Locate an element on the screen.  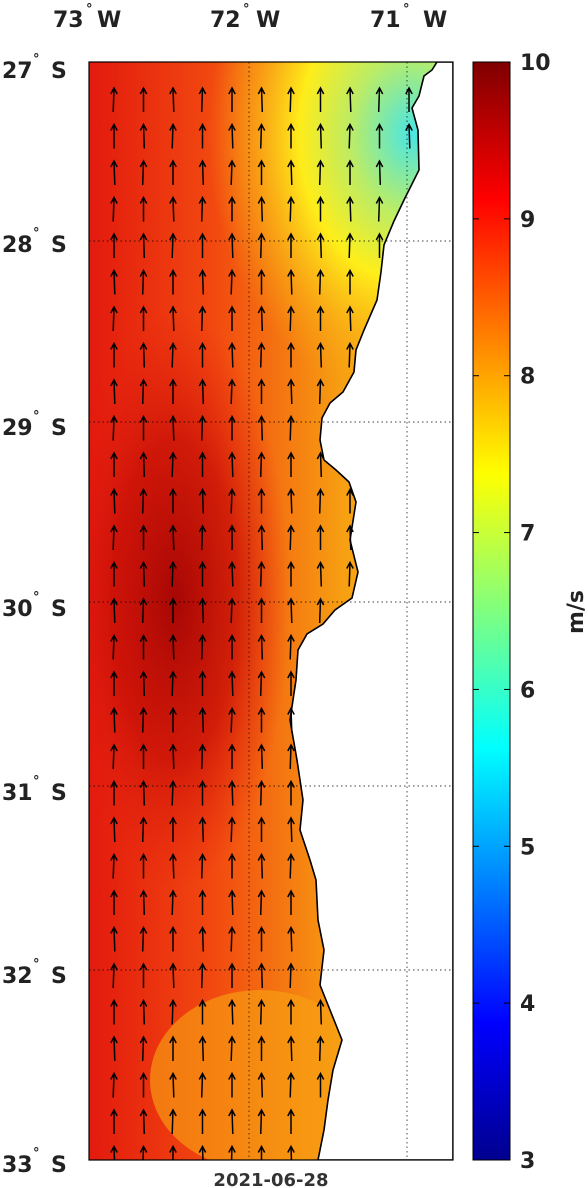
lat-label-27: 27 is located at coordinates (17, 71).